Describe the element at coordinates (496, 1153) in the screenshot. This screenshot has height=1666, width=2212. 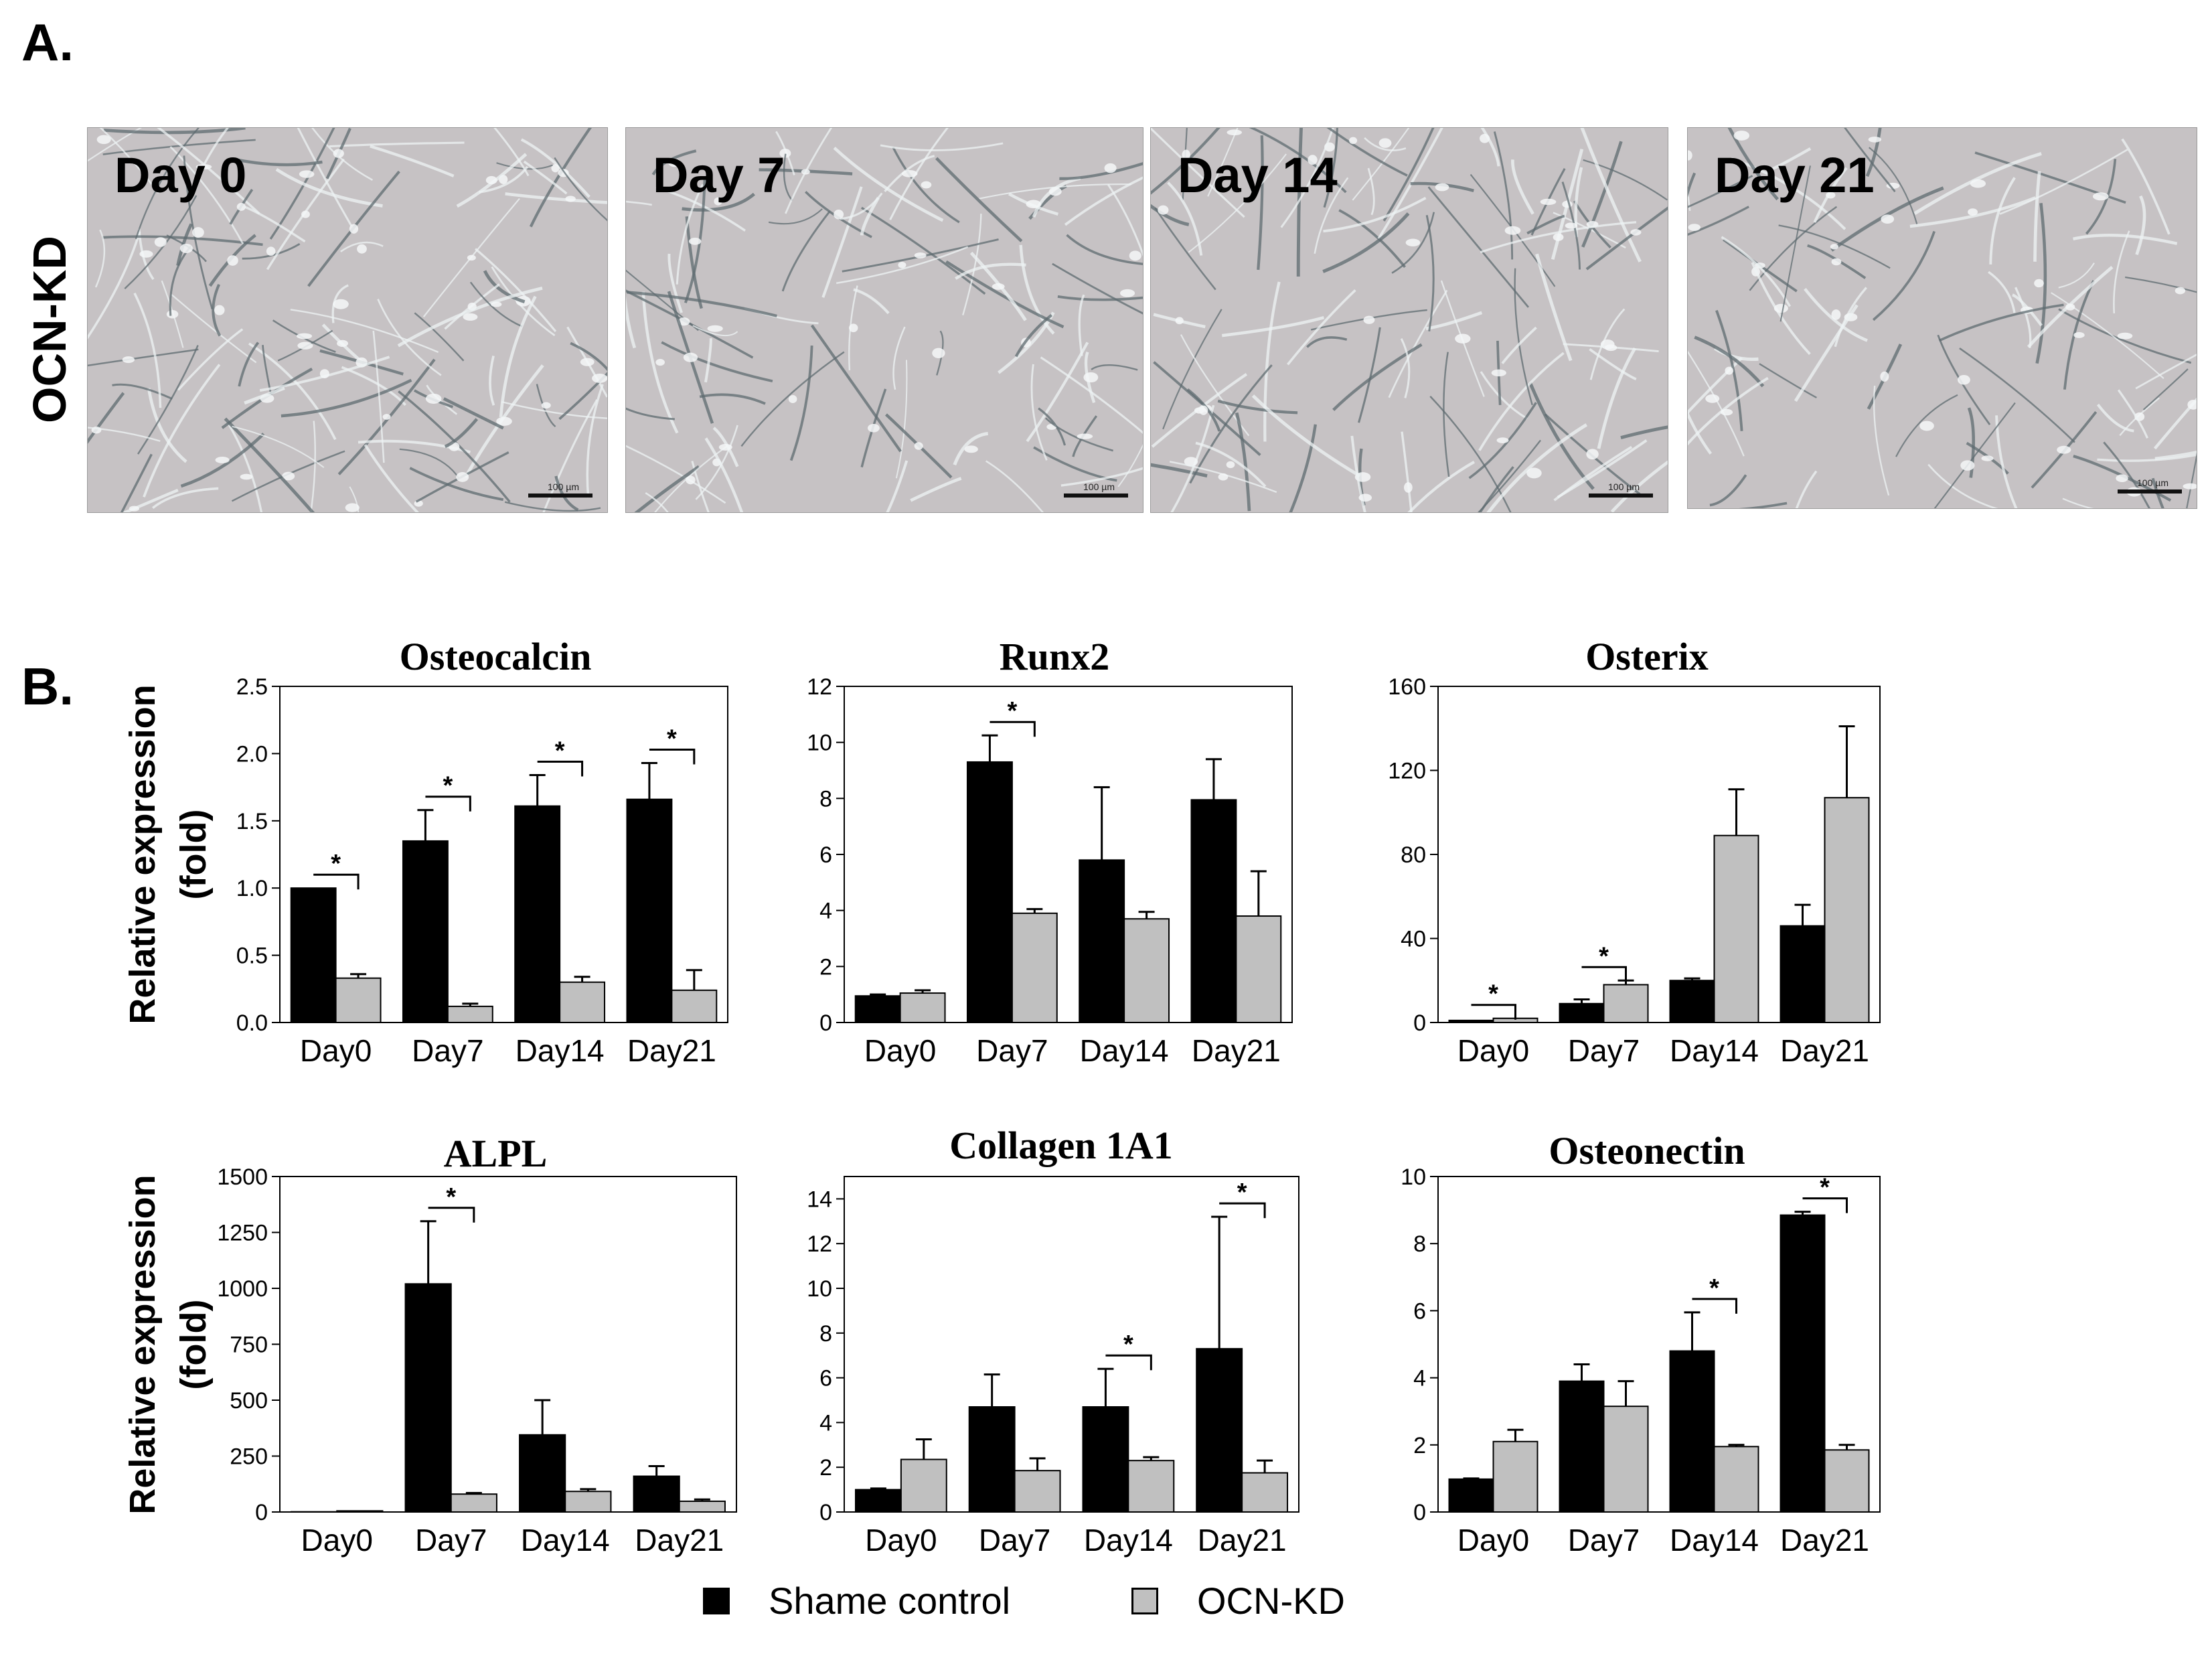
I see `chart-title: ALPL` at that location.